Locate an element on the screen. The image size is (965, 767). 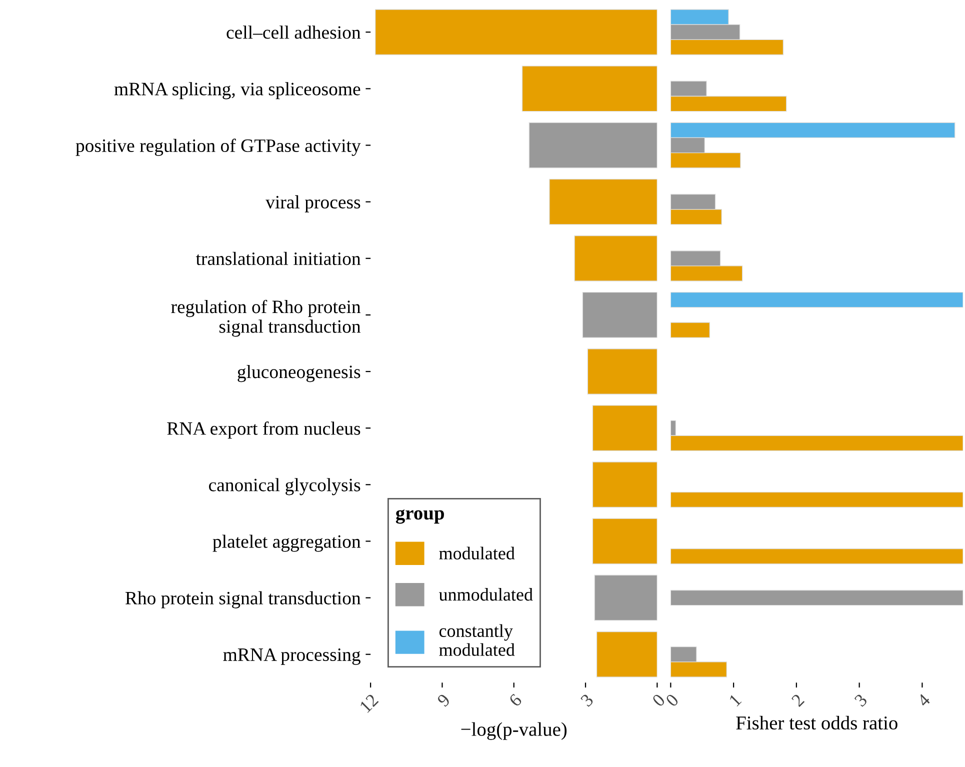
legend-label: modulated is located at coordinates (477, 553).